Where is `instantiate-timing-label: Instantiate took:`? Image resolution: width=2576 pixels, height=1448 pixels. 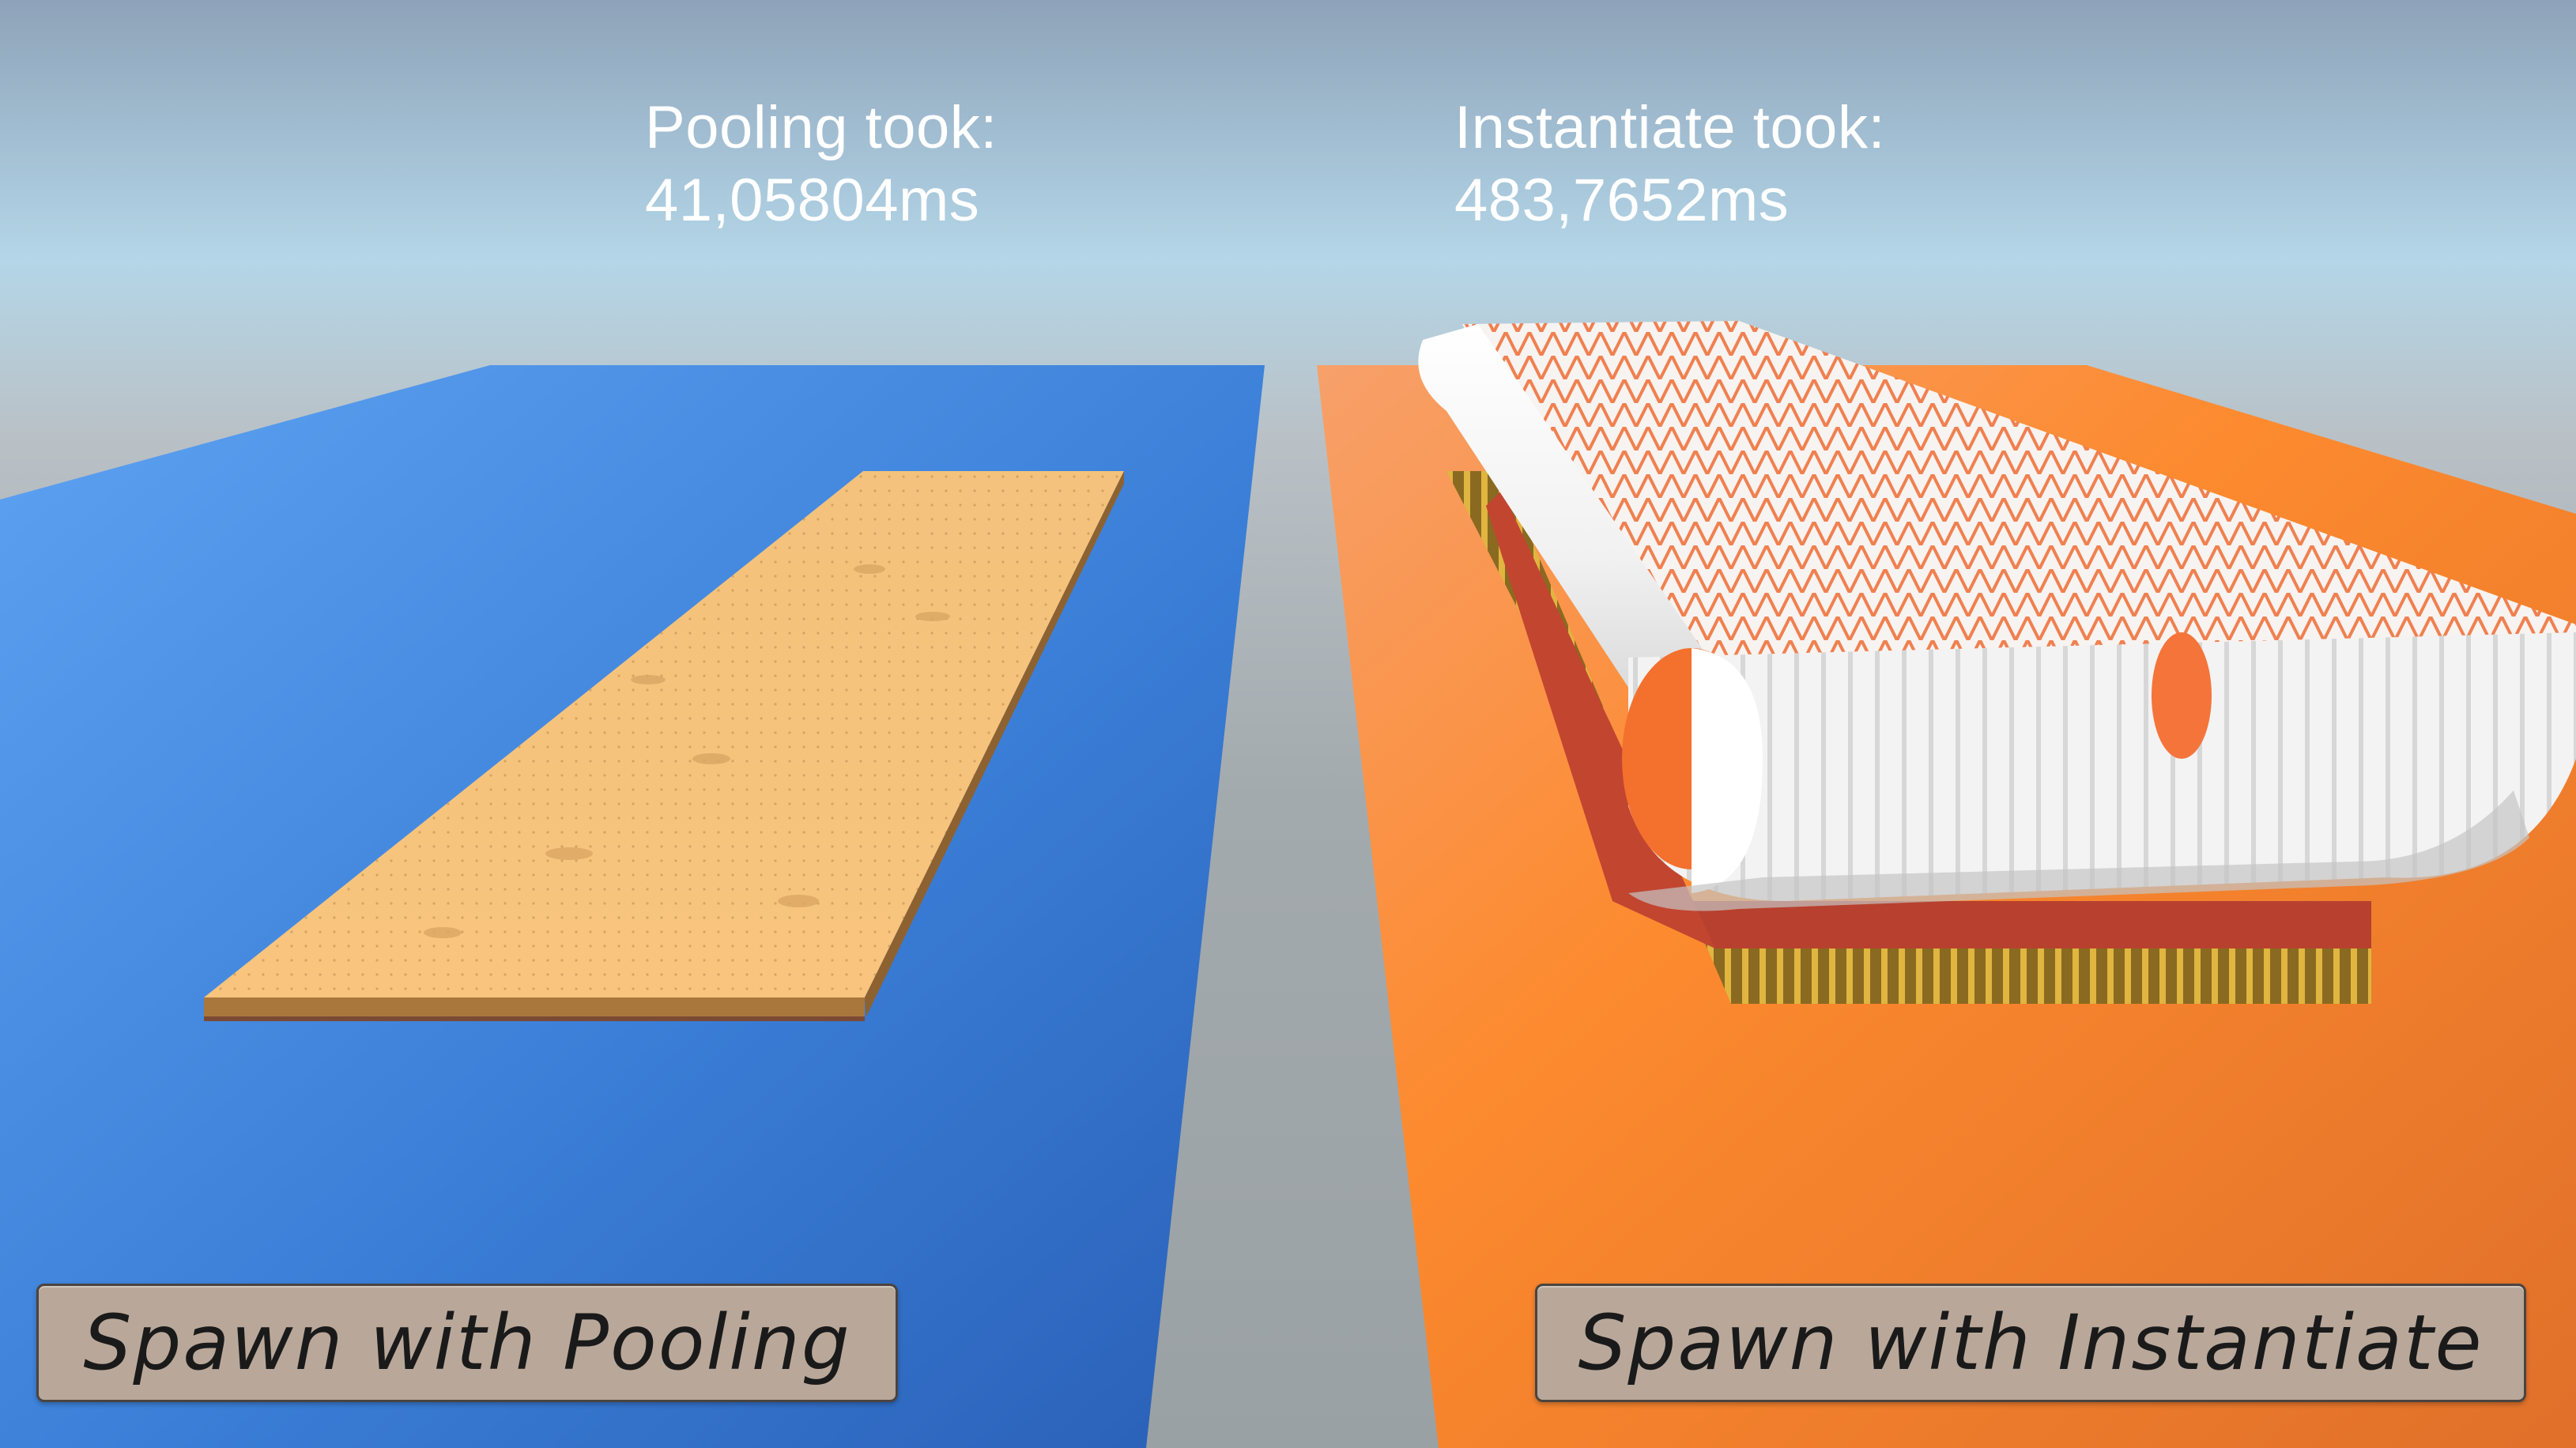
instantiate-timing-label: Instantiate took: is located at coordinates (1670, 127).